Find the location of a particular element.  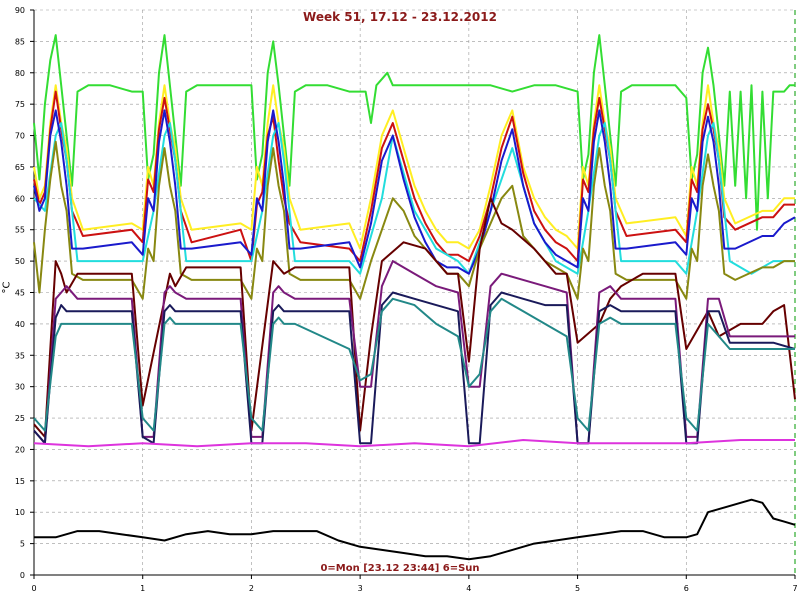

y-tick-label: 60 is located at coordinates (20, 198).